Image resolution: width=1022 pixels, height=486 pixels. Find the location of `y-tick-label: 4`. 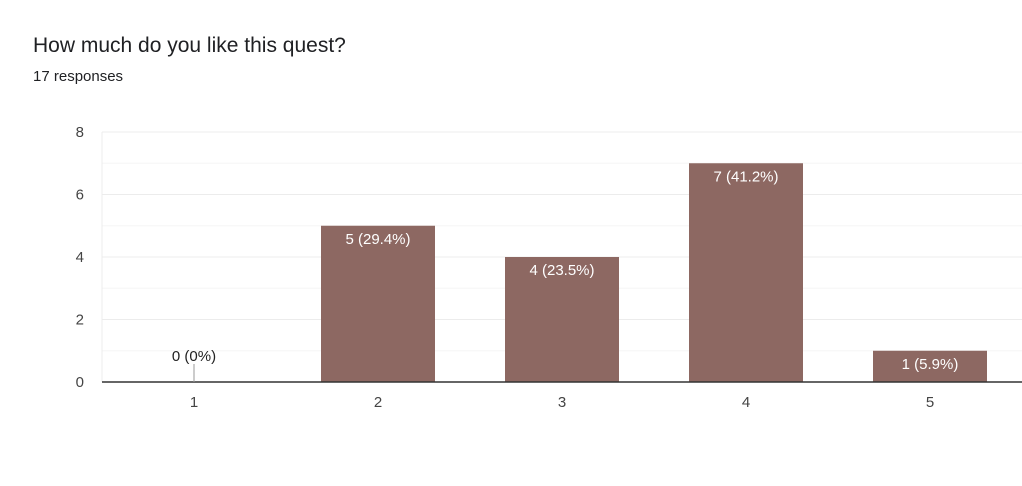

y-tick-label: 4 is located at coordinates (80, 257).